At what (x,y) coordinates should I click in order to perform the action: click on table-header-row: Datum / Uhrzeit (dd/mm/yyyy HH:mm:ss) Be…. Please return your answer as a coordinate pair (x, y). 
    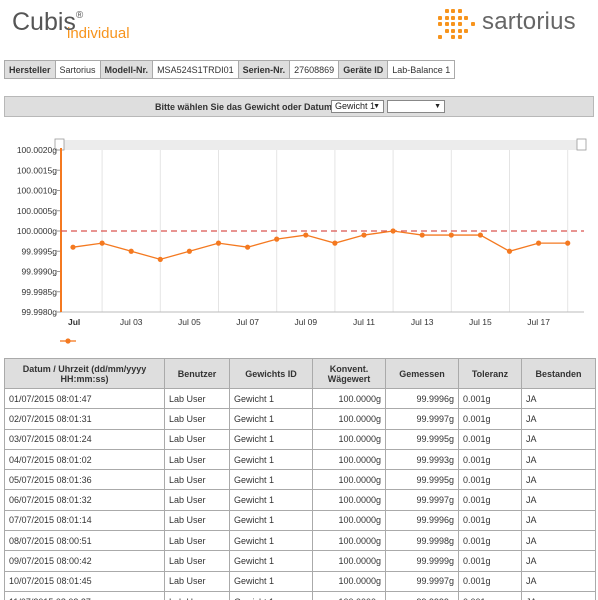
    Looking at the image, I should click on (300, 373).